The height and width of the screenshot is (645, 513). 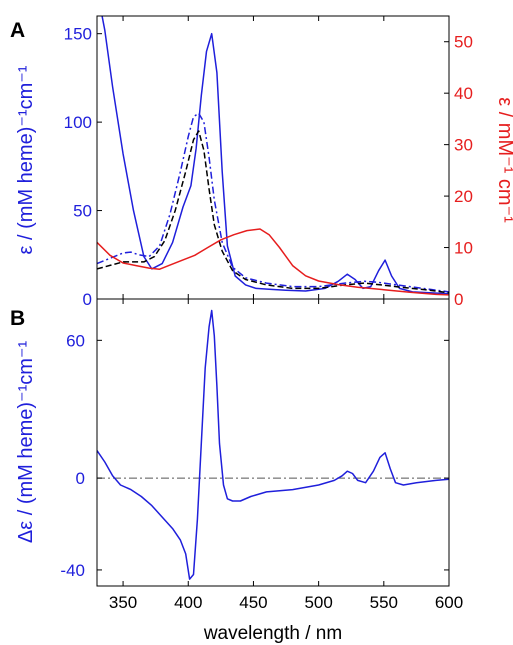 What do you see at coordinates (17, 30) in the screenshot?
I see `panel-a-label: A` at bounding box center [17, 30].